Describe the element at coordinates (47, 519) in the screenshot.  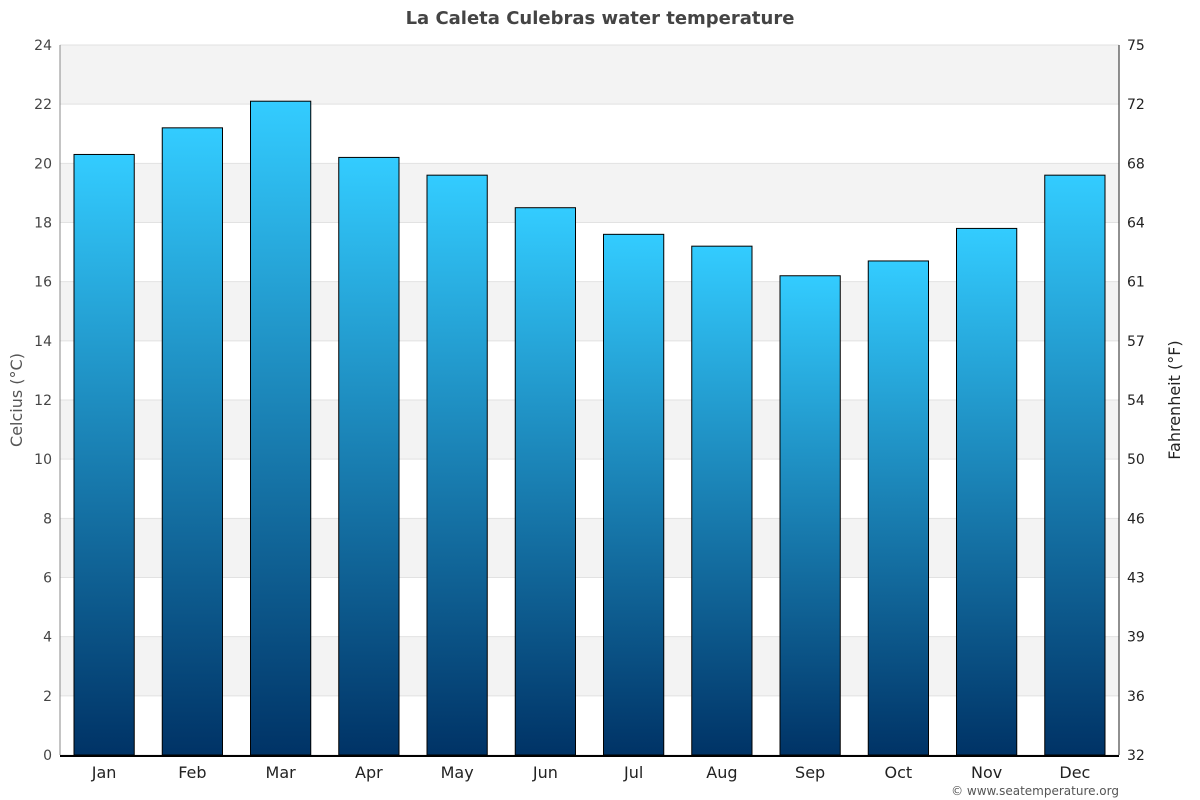
I see `y-tick-label: 8` at that location.